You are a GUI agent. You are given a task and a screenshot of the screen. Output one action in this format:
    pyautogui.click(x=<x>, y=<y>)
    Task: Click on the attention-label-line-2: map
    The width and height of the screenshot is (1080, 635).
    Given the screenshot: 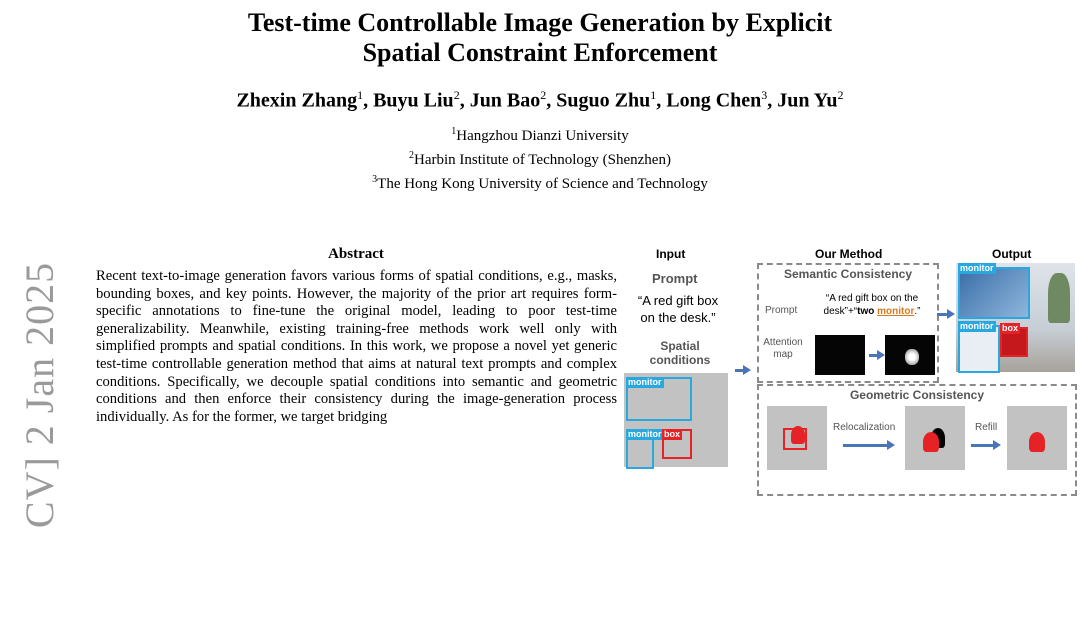 What is the action you would take?
    pyautogui.click(x=783, y=354)
    